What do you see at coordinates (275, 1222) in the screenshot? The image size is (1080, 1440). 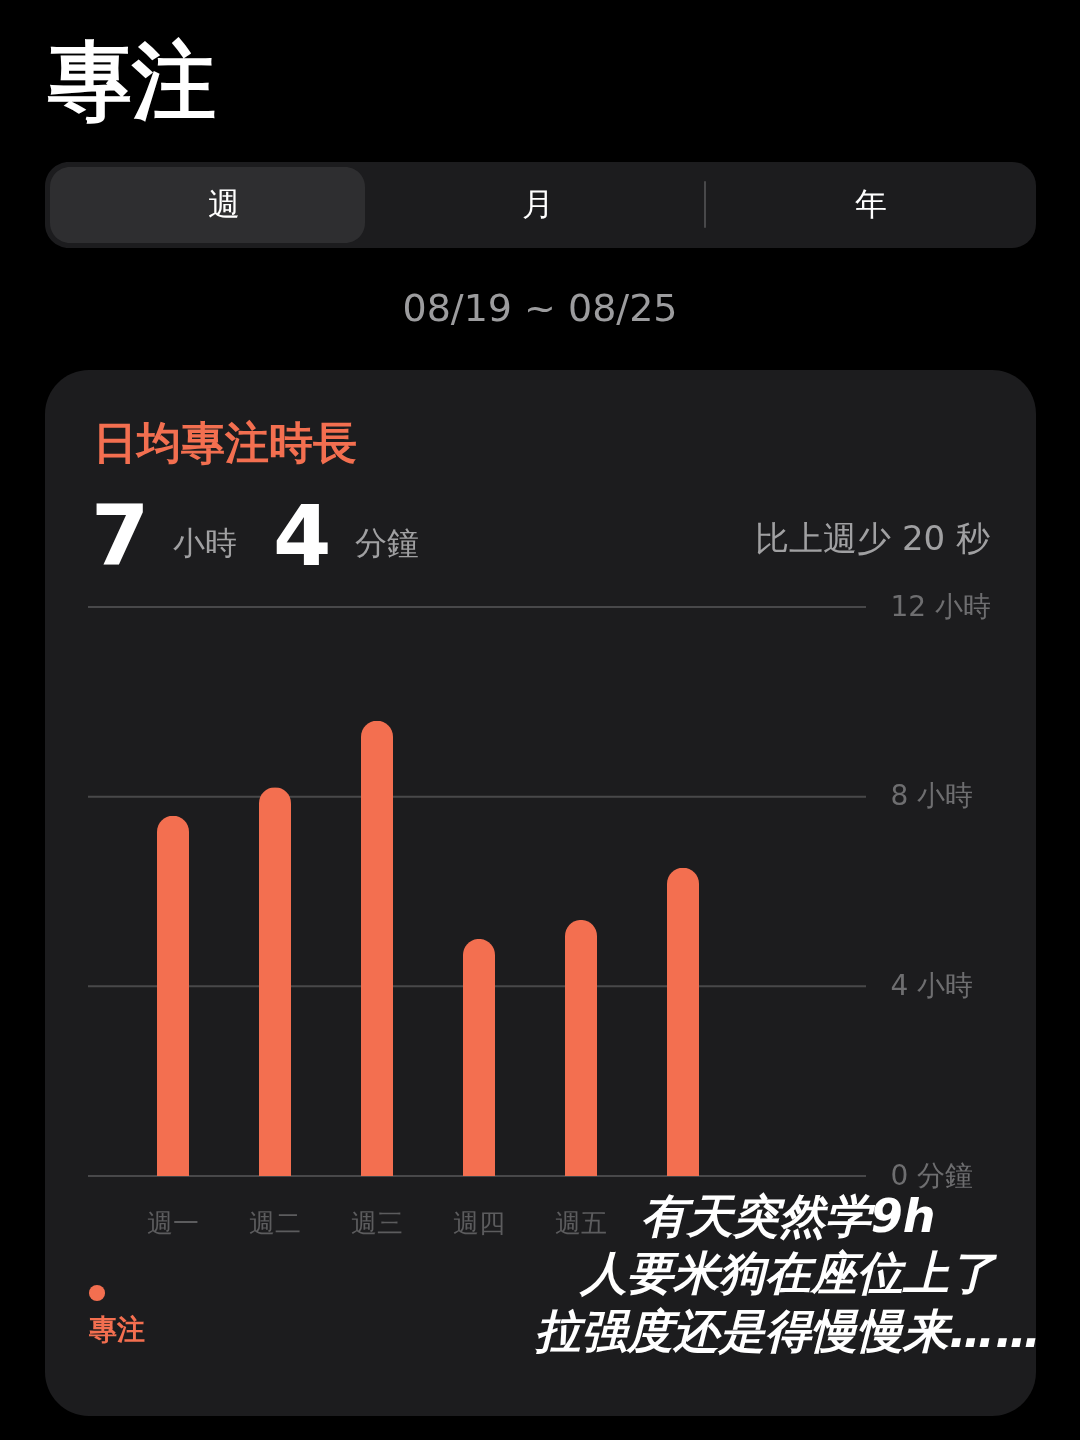 I see `x-tick-label: 週二` at bounding box center [275, 1222].